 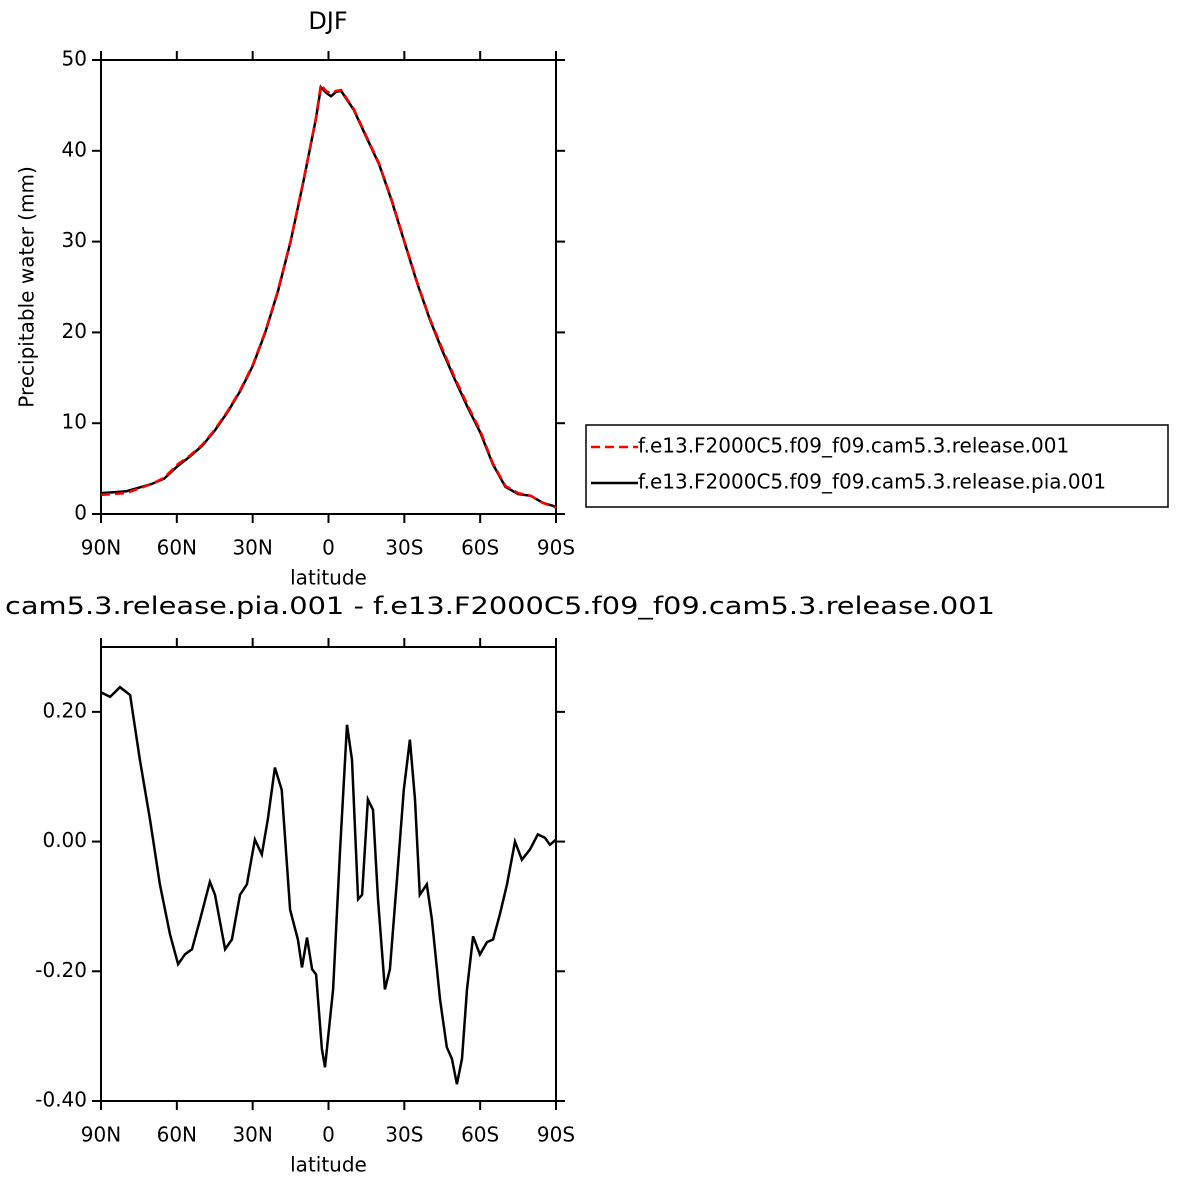 I want to click on y-tick-label: 0.00, so click(x=64, y=840).